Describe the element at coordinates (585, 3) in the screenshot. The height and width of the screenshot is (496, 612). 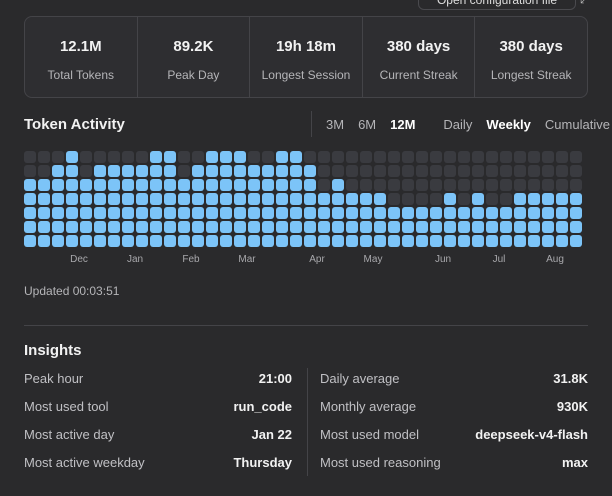
I see `expand-icon: ⤢` at that location.